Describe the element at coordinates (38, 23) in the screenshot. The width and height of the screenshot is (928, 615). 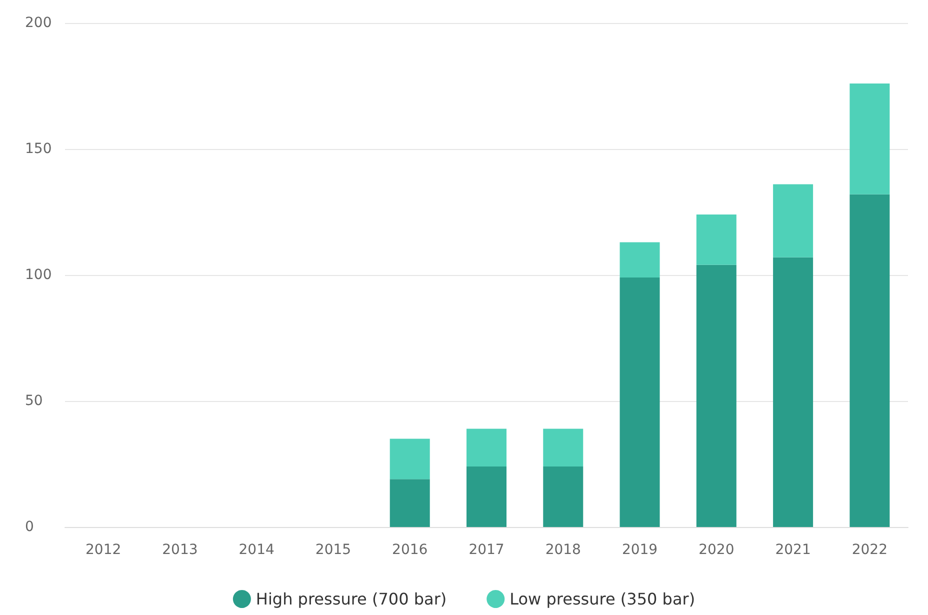
I see `y-tick-label: 200` at that location.